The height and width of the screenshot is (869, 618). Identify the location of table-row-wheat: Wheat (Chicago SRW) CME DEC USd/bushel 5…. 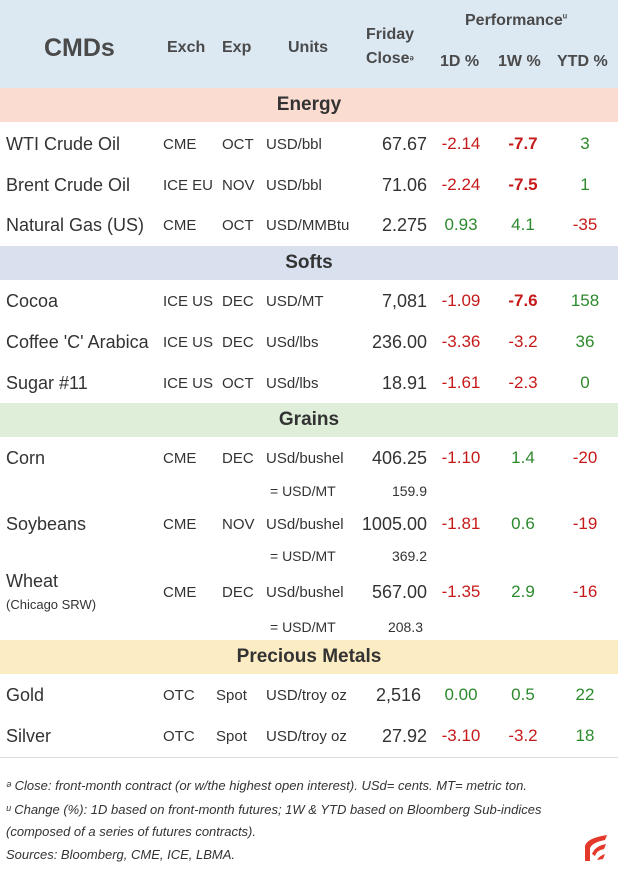
(309, 604).